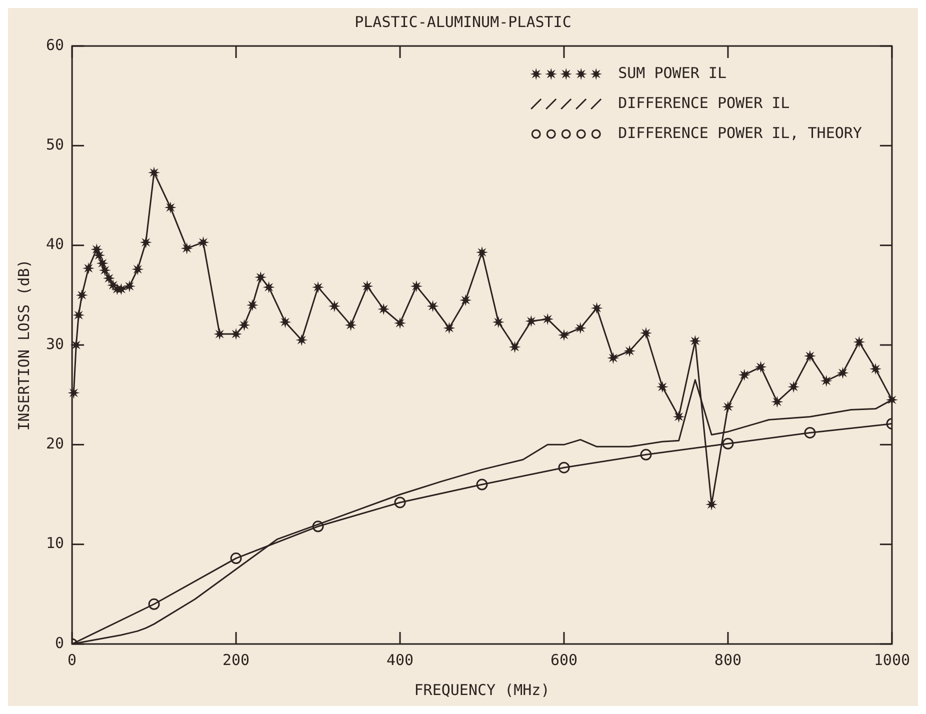  Describe the element at coordinates (55, 443) in the screenshot. I see `y-tick-label: 20` at that location.